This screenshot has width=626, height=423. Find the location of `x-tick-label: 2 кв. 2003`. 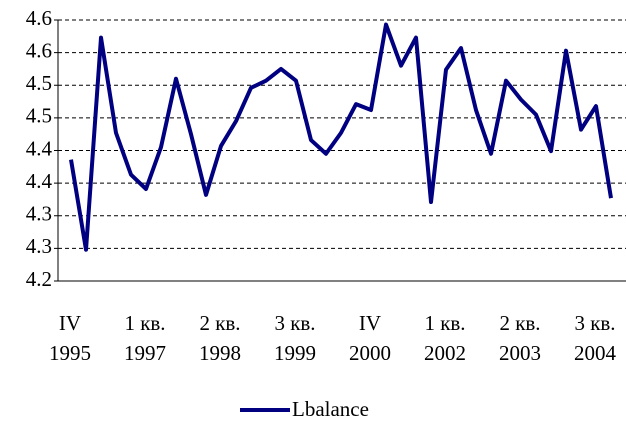

x-tick-label: 2 кв. 2003 is located at coordinates (520, 338).